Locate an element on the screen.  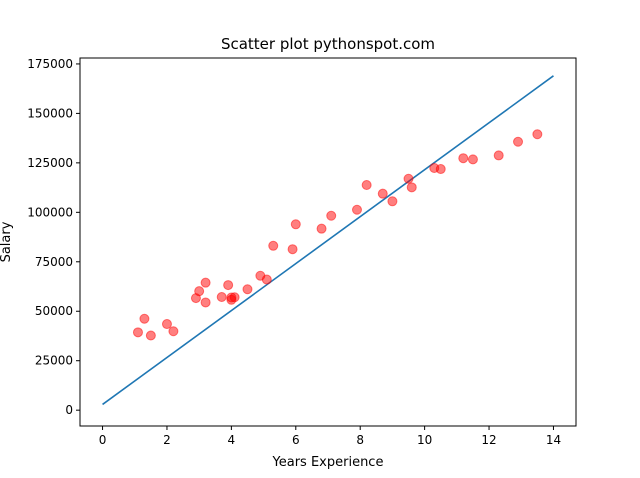
y-tick-label: 50000 is located at coordinates (54, 311).